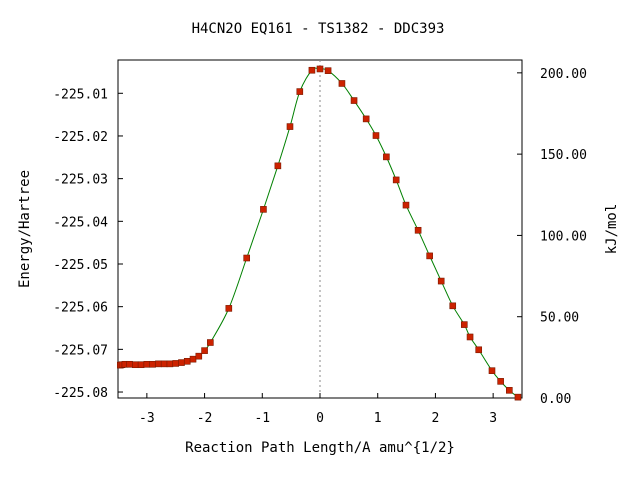 The height and width of the screenshot is (480, 640). I want to click on y2-tick-label: 100.00, so click(563, 236).